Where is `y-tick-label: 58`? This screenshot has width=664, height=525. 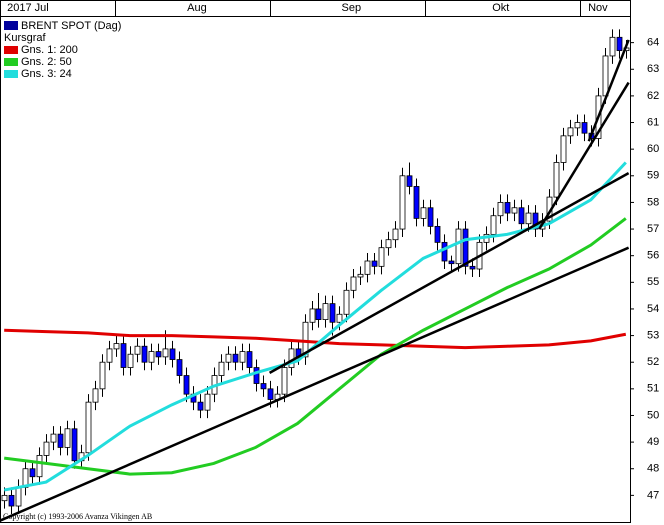
y-tick-label: 58 is located at coordinates (653, 202).